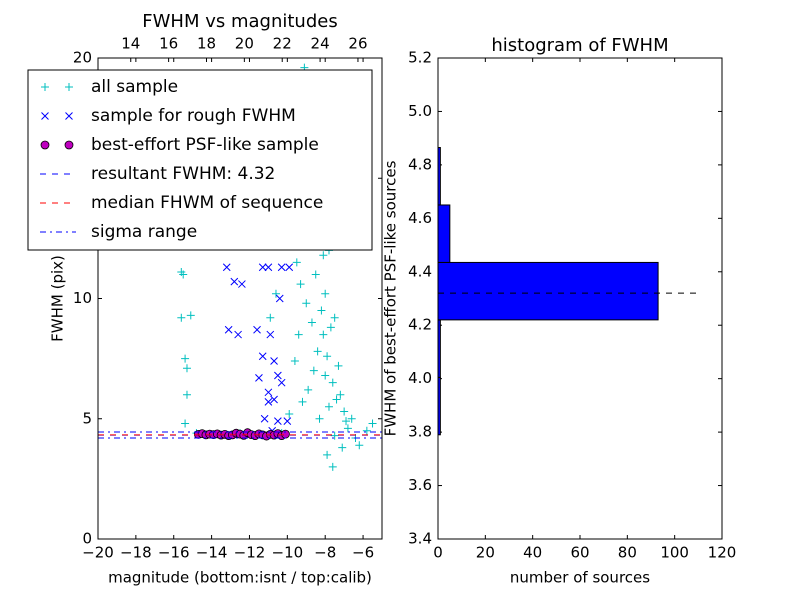 The height and width of the screenshot is (600, 800). I want to click on x-axis-label: number of sources, so click(580, 578).